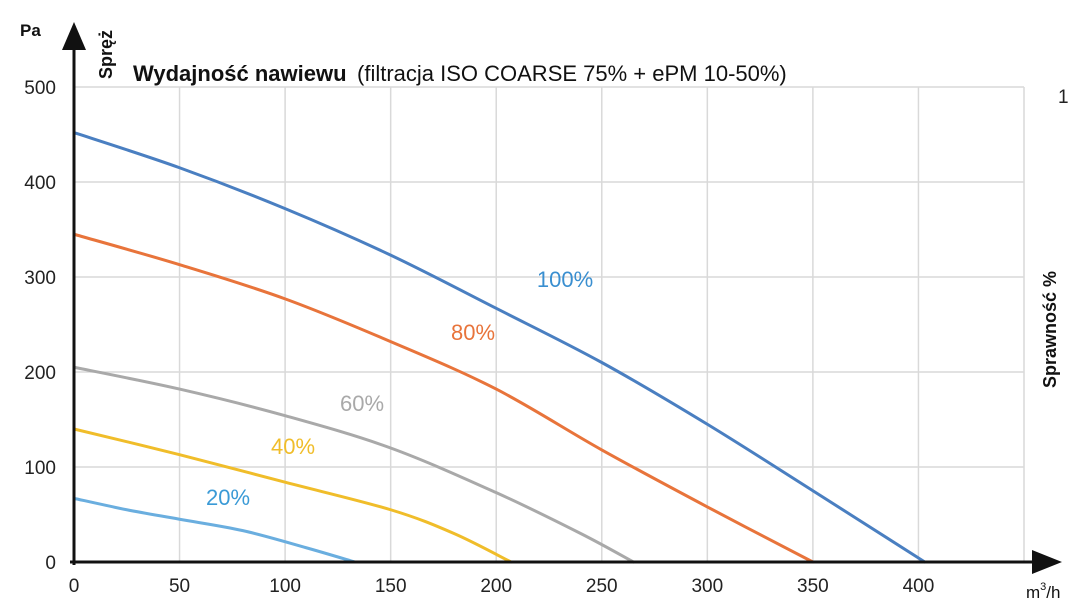 The image size is (1073, 613). I want to click on y-tick-label: 200, so click(40, 373).